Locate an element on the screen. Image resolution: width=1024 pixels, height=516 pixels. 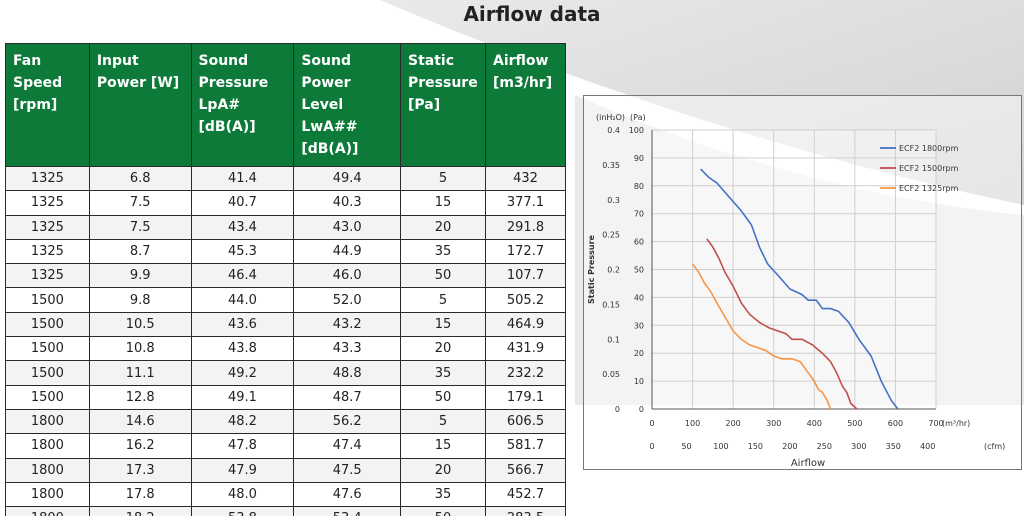
table-cell: 50 is located at coordinates (443, 397).